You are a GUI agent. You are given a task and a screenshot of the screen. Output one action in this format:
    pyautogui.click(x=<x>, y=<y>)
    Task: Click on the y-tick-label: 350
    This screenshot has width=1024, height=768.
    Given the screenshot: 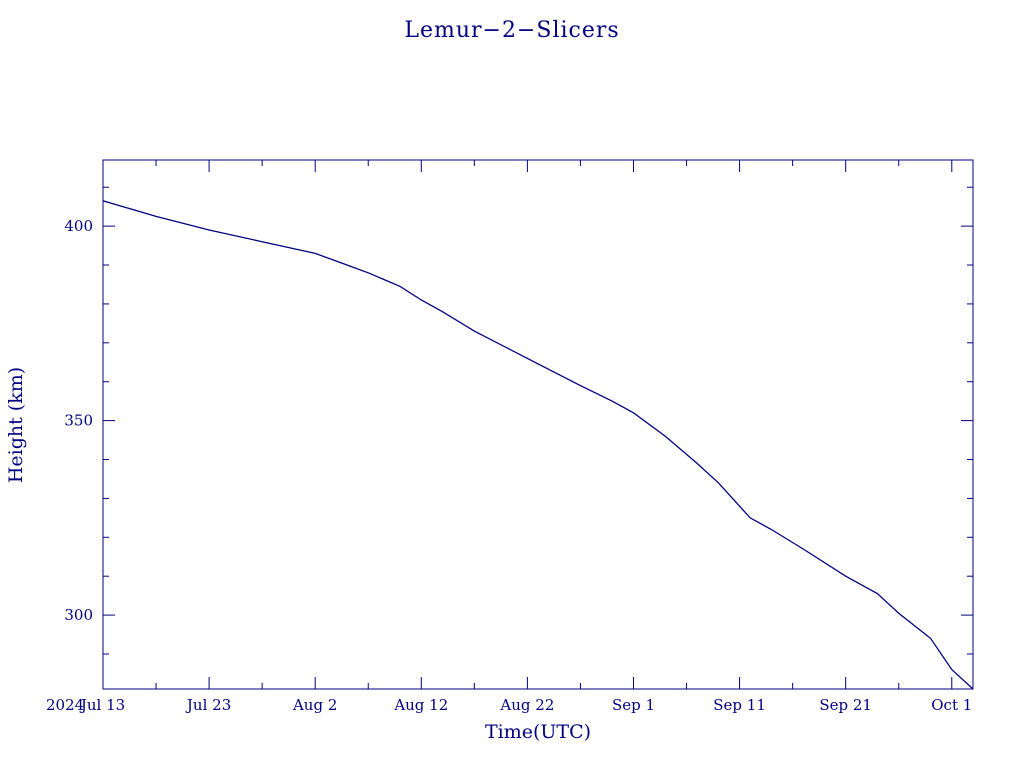 What is the action you would take?
    pyautogui.click(x=78, y=421)
    